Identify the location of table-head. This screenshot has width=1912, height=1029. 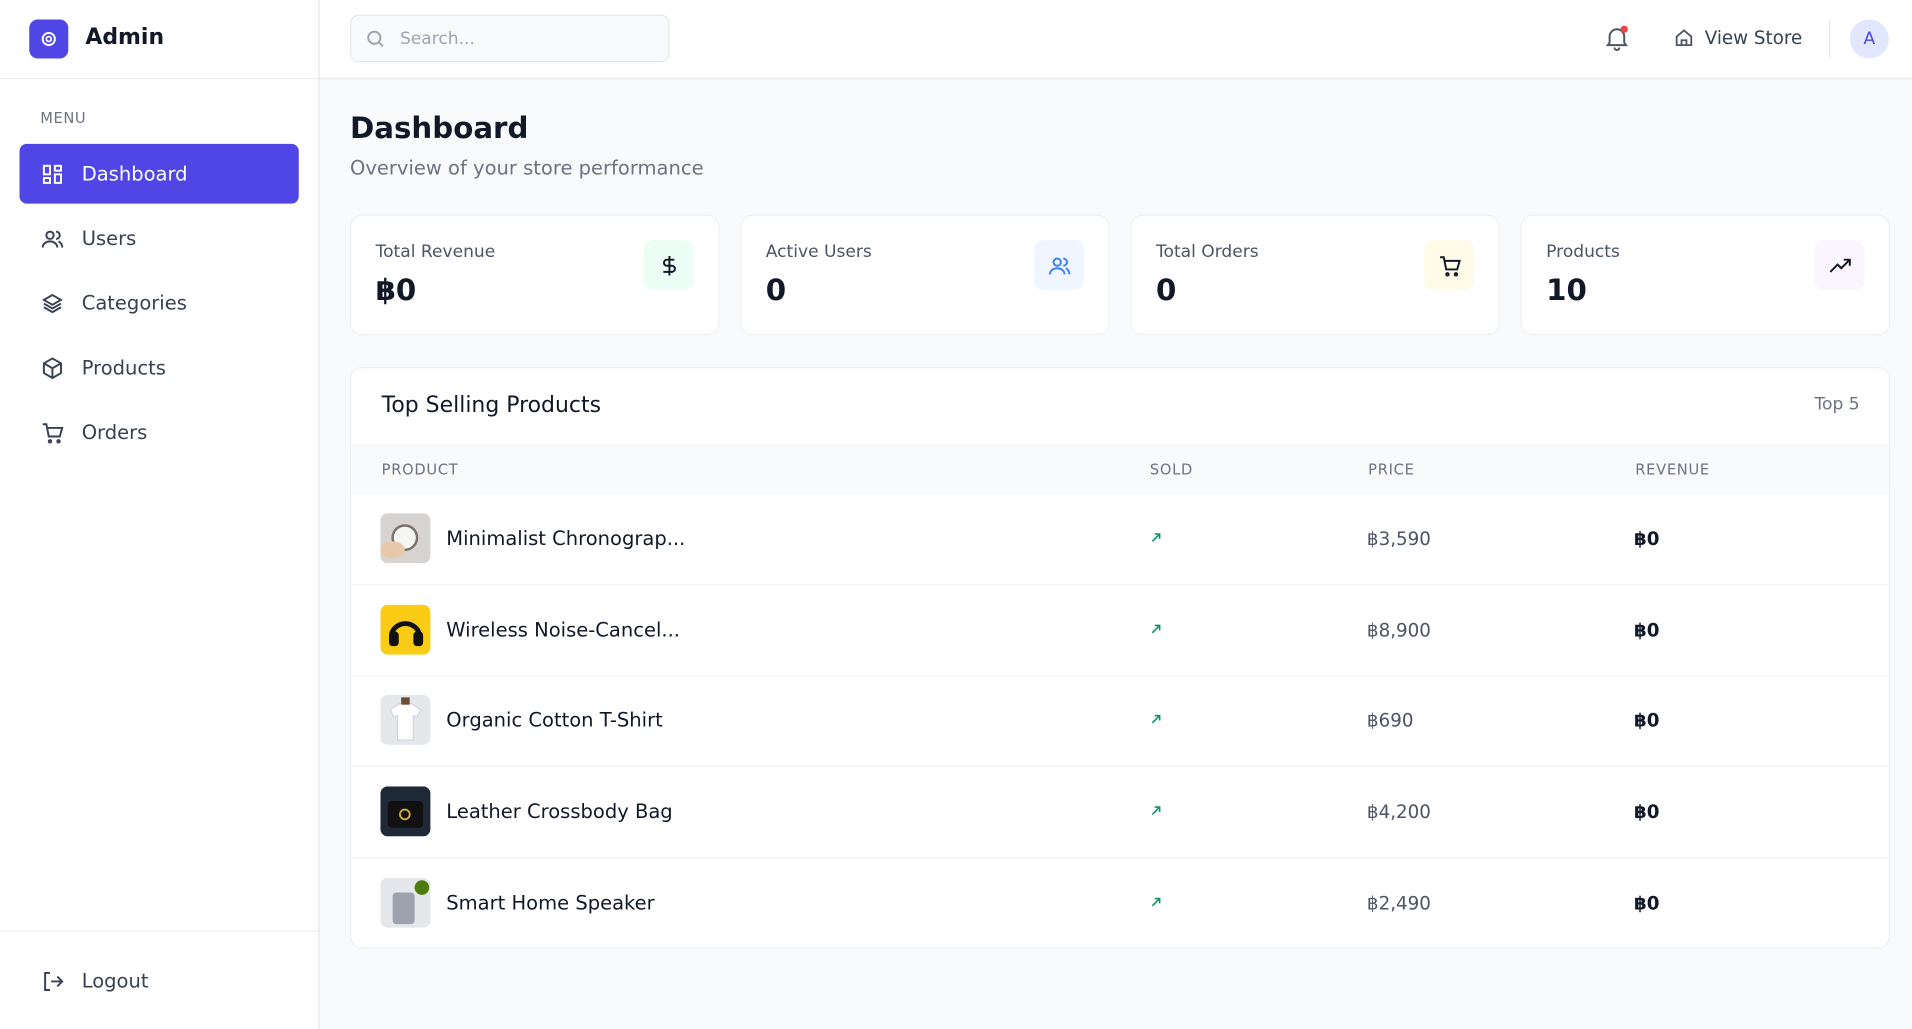
(1120, 468).